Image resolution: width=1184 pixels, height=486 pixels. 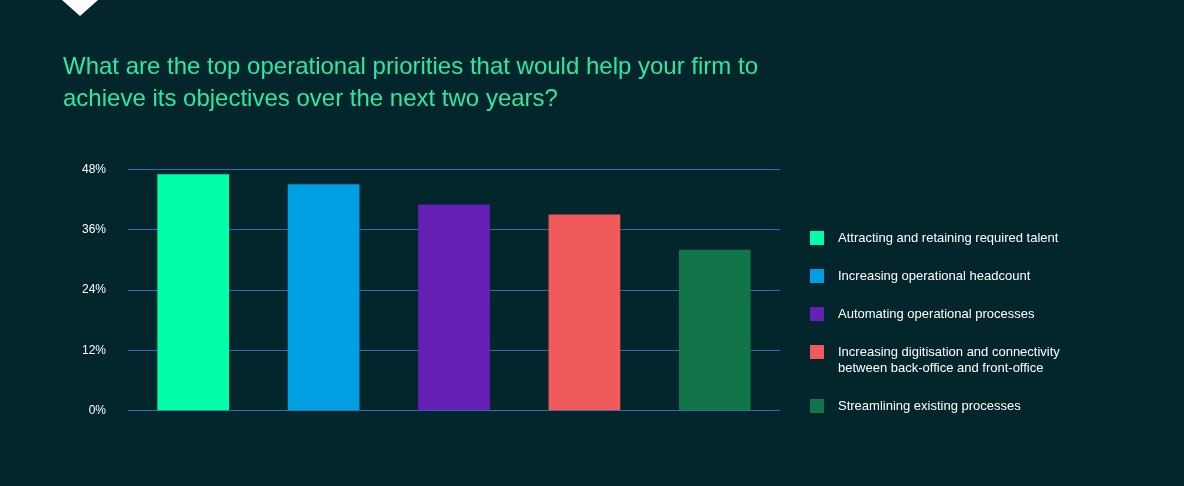 I want to click on legend-label: Attracting and retaining required talent, so click(x=948, y=238).